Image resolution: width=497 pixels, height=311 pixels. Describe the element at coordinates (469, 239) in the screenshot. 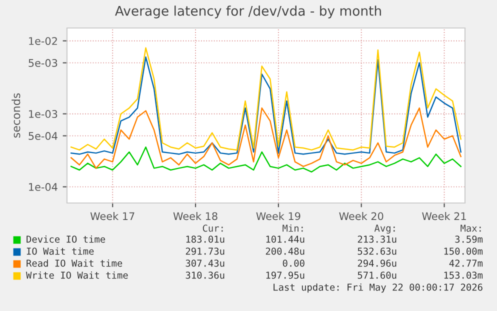

I see `text: 3.59m` at that location.